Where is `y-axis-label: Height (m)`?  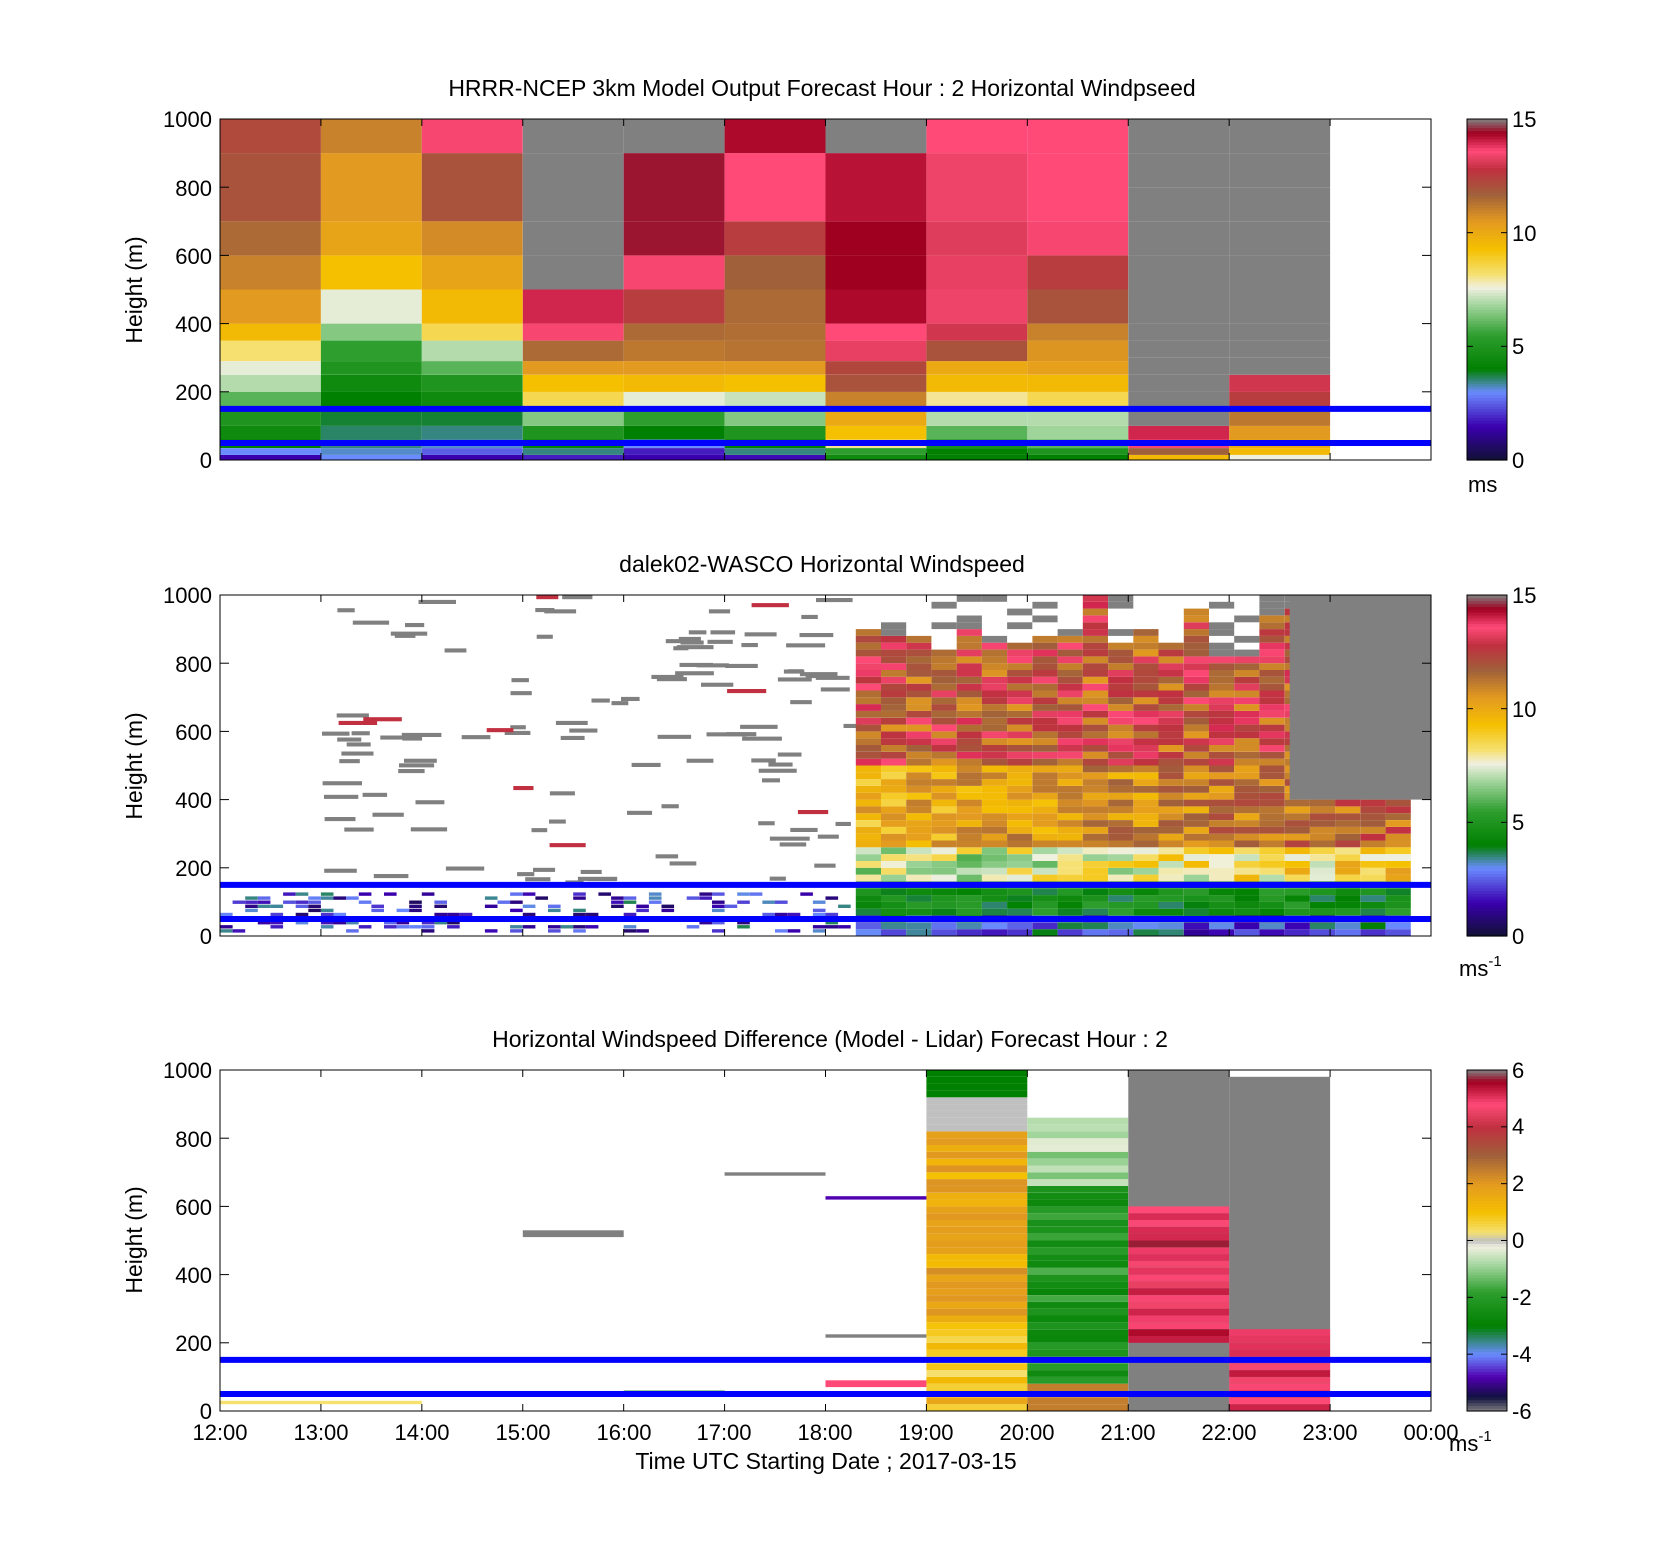
y-axis-label: Height (m) is located at coordinates (134, 289).